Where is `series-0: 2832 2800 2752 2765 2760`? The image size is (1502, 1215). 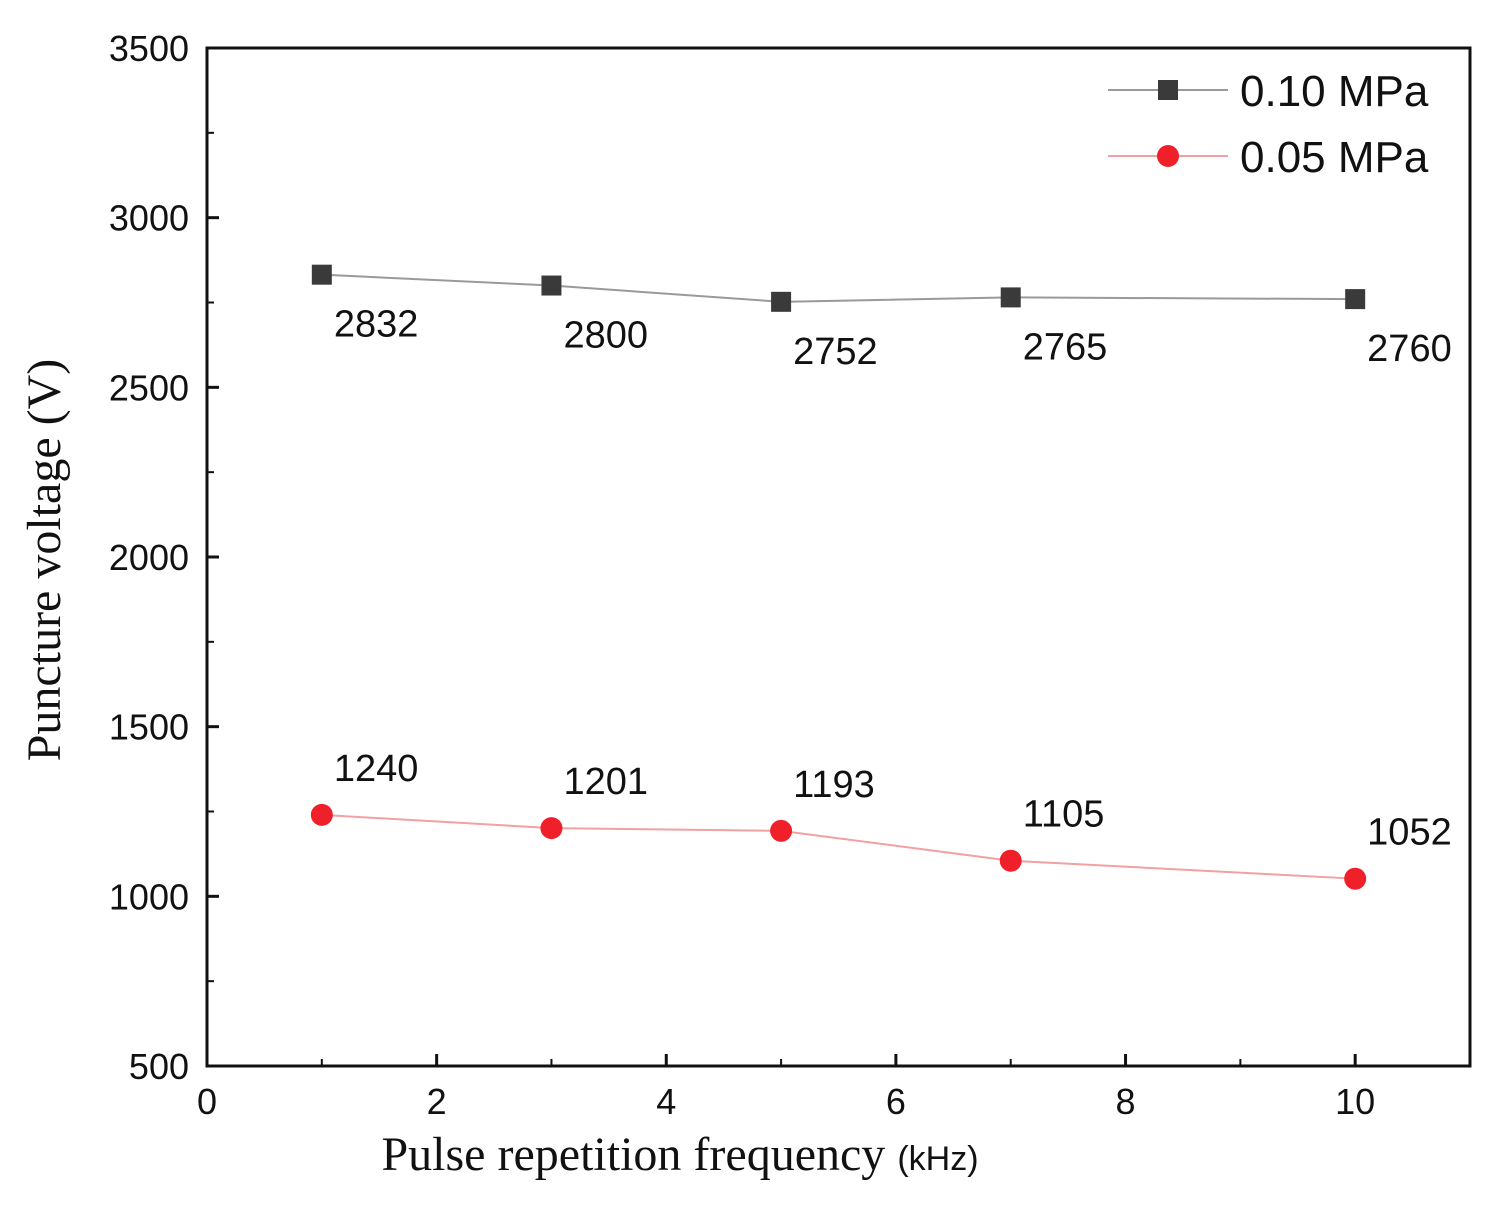 series-0: 2832 2800 2752 2765 2760 is located at coordinates (881, 318).